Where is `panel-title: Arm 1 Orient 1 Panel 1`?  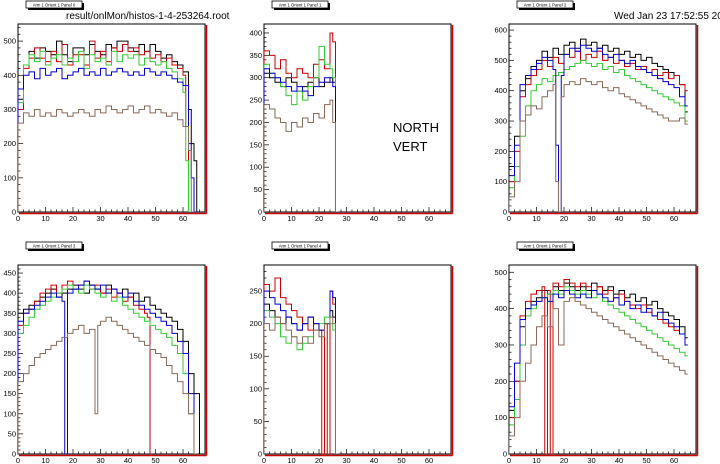 panel-title: Arm 1 Orient 1 Panel 1 is located at coordinates (300, 5).